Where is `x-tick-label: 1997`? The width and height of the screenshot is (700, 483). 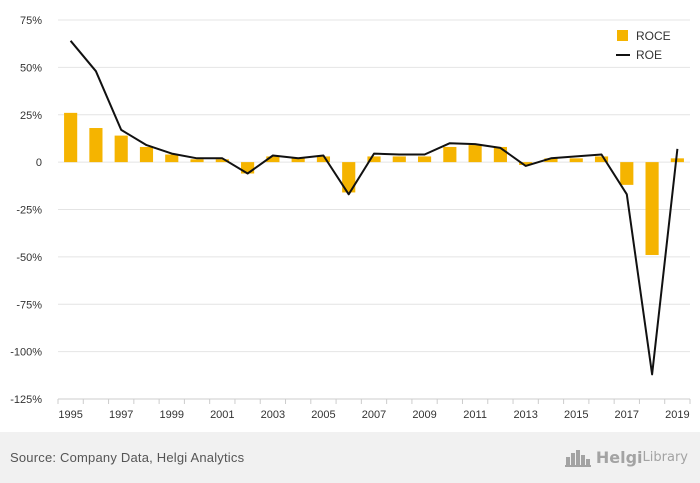
x-tick-label: 1997 is located at coordinates (121, 415).